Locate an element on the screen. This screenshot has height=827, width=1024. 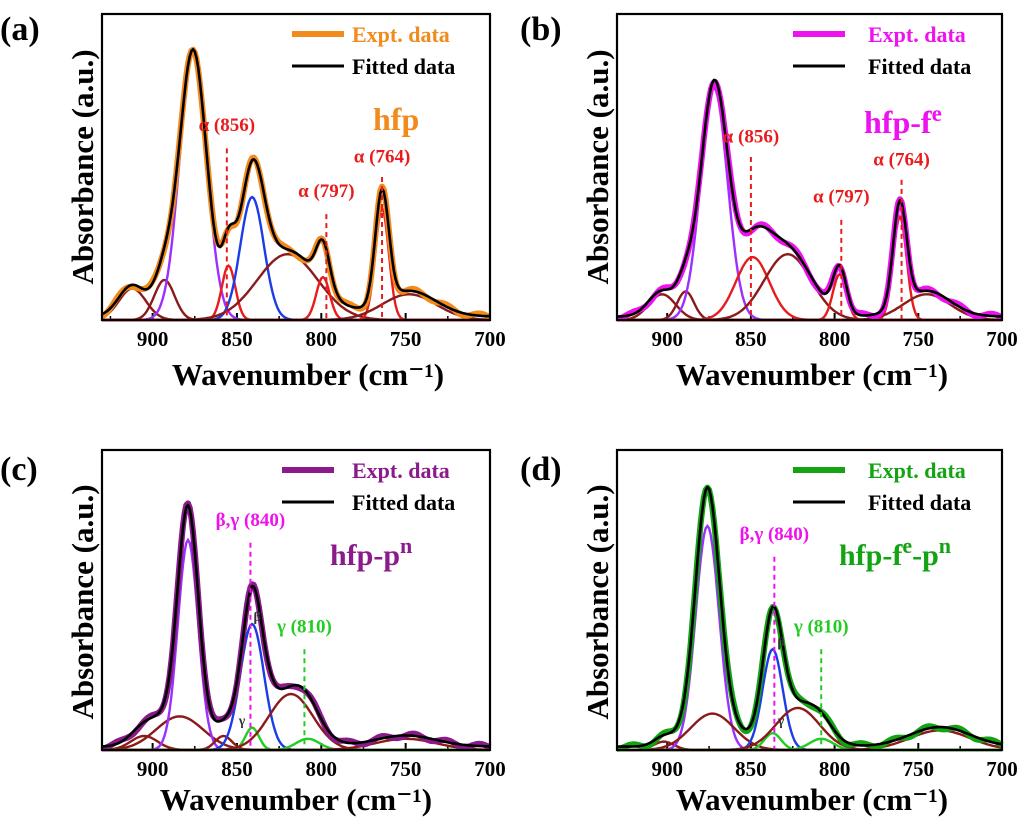
sample-label: hfp-fe is located at coordinates (903, 120).